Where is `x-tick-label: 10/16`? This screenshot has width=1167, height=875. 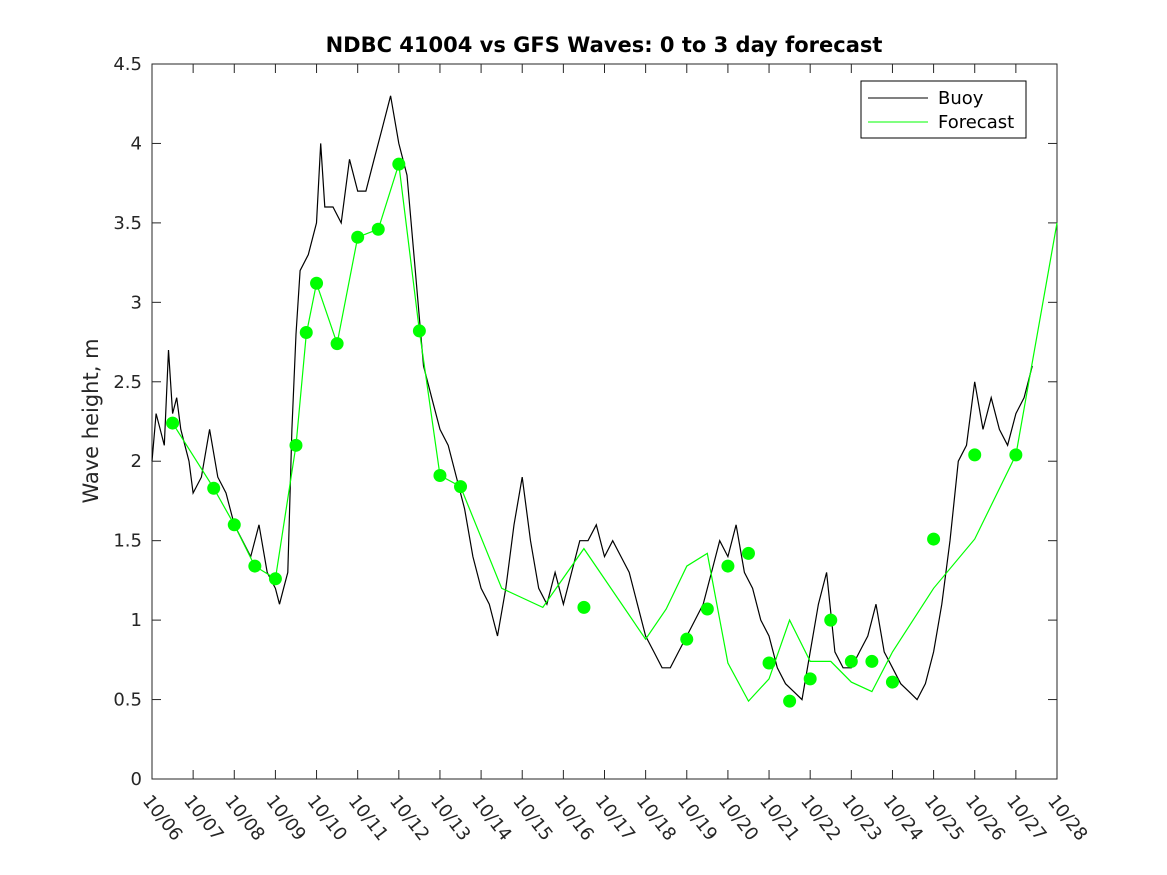 x-tick-label: 10/16 is located at coordinates (573, 818).